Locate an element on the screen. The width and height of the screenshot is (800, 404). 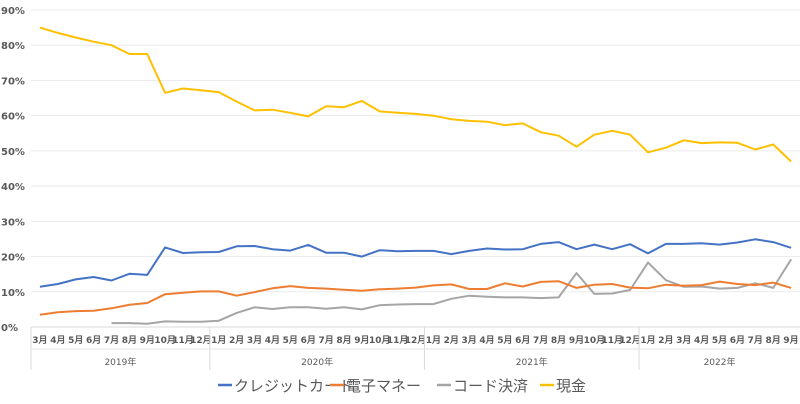
y-tick-label: 10% is located at coordinates (13, 293).